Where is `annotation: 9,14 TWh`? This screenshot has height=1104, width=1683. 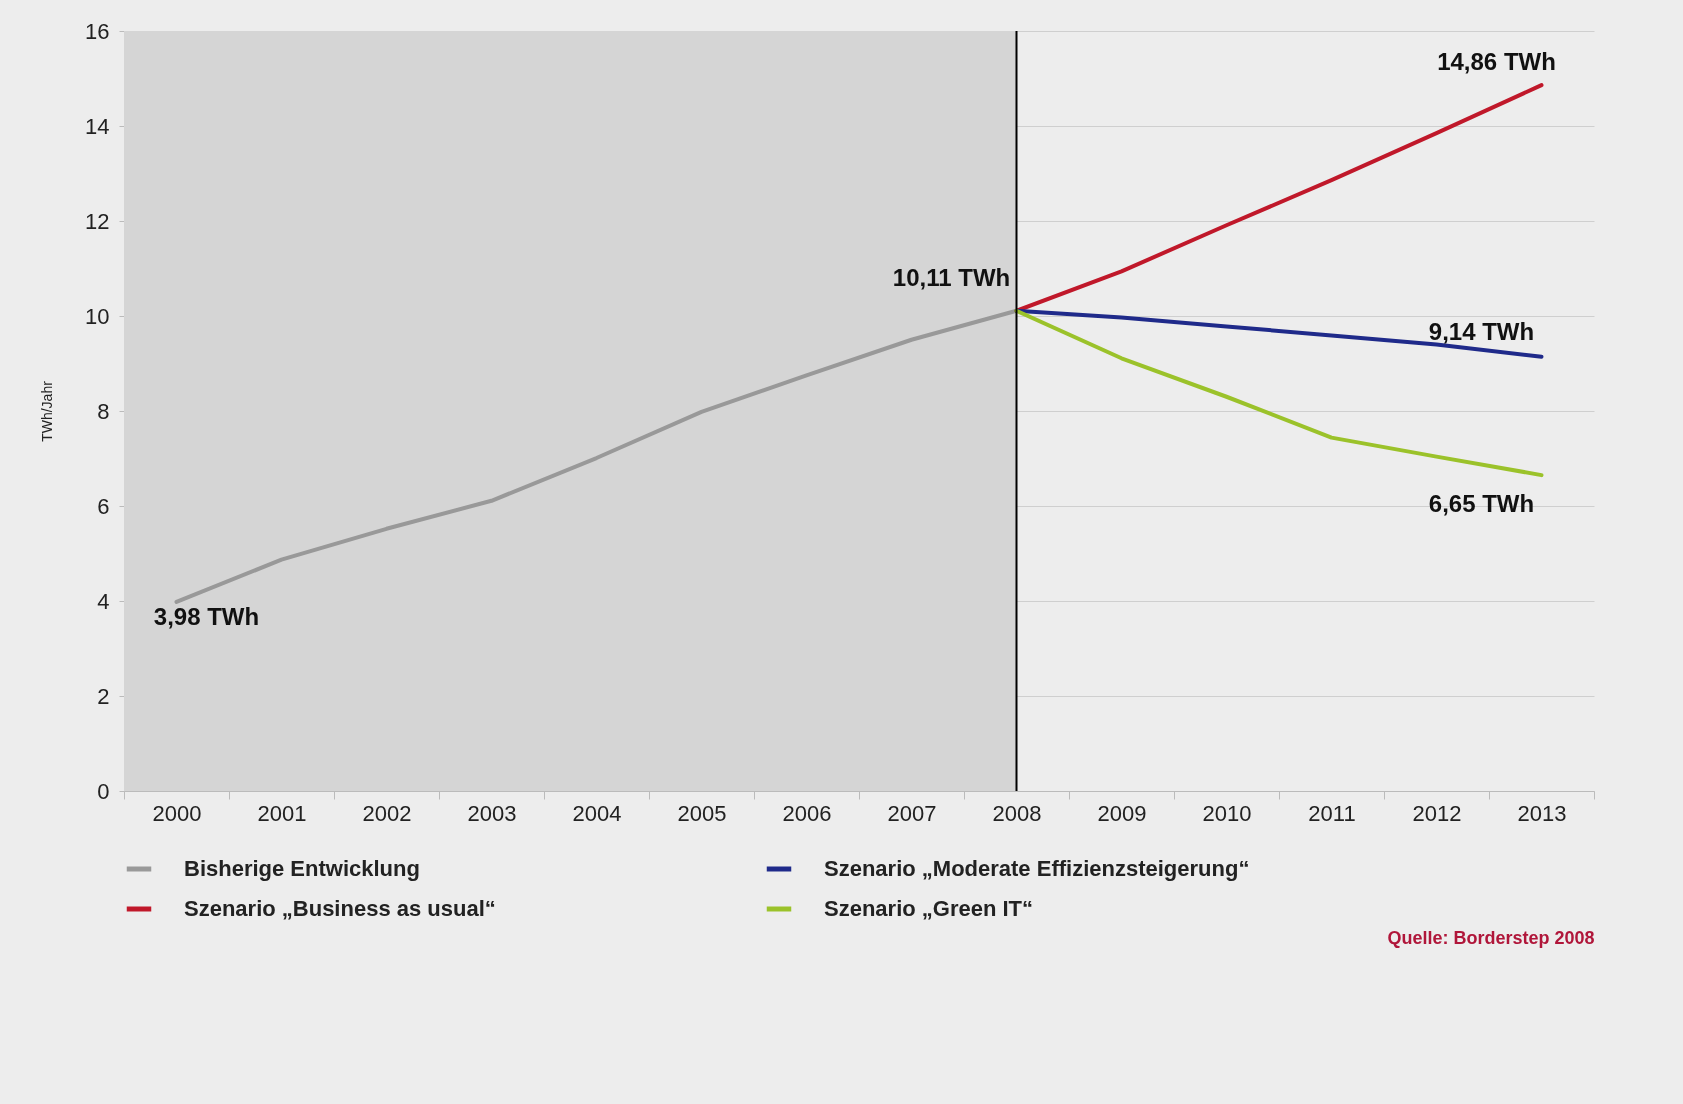 annotation: 9,14 TWh is located at coordinates (1481, 331).